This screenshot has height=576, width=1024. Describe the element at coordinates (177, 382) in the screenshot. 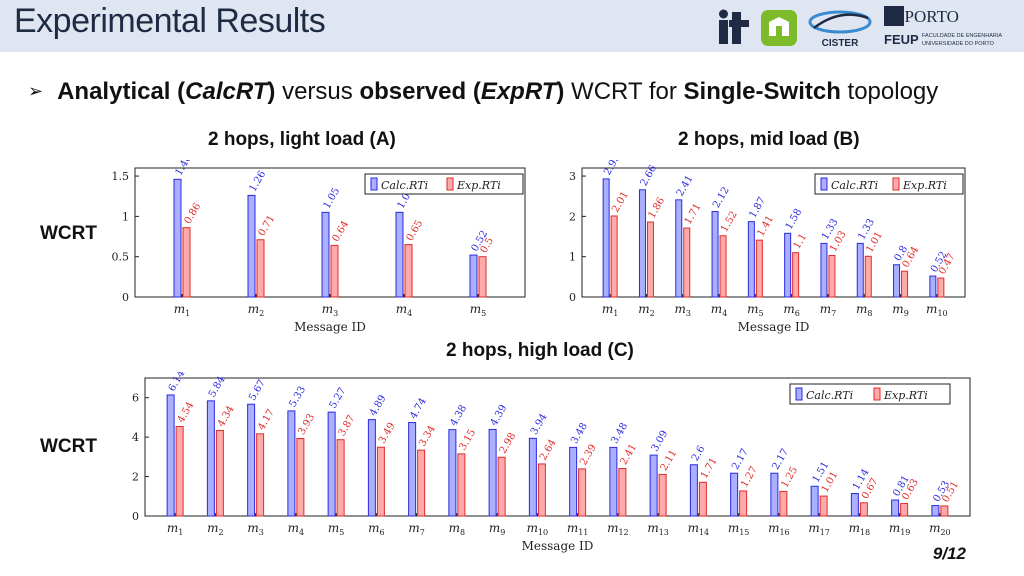

I see `calc-value-label: 6.14` at that location.